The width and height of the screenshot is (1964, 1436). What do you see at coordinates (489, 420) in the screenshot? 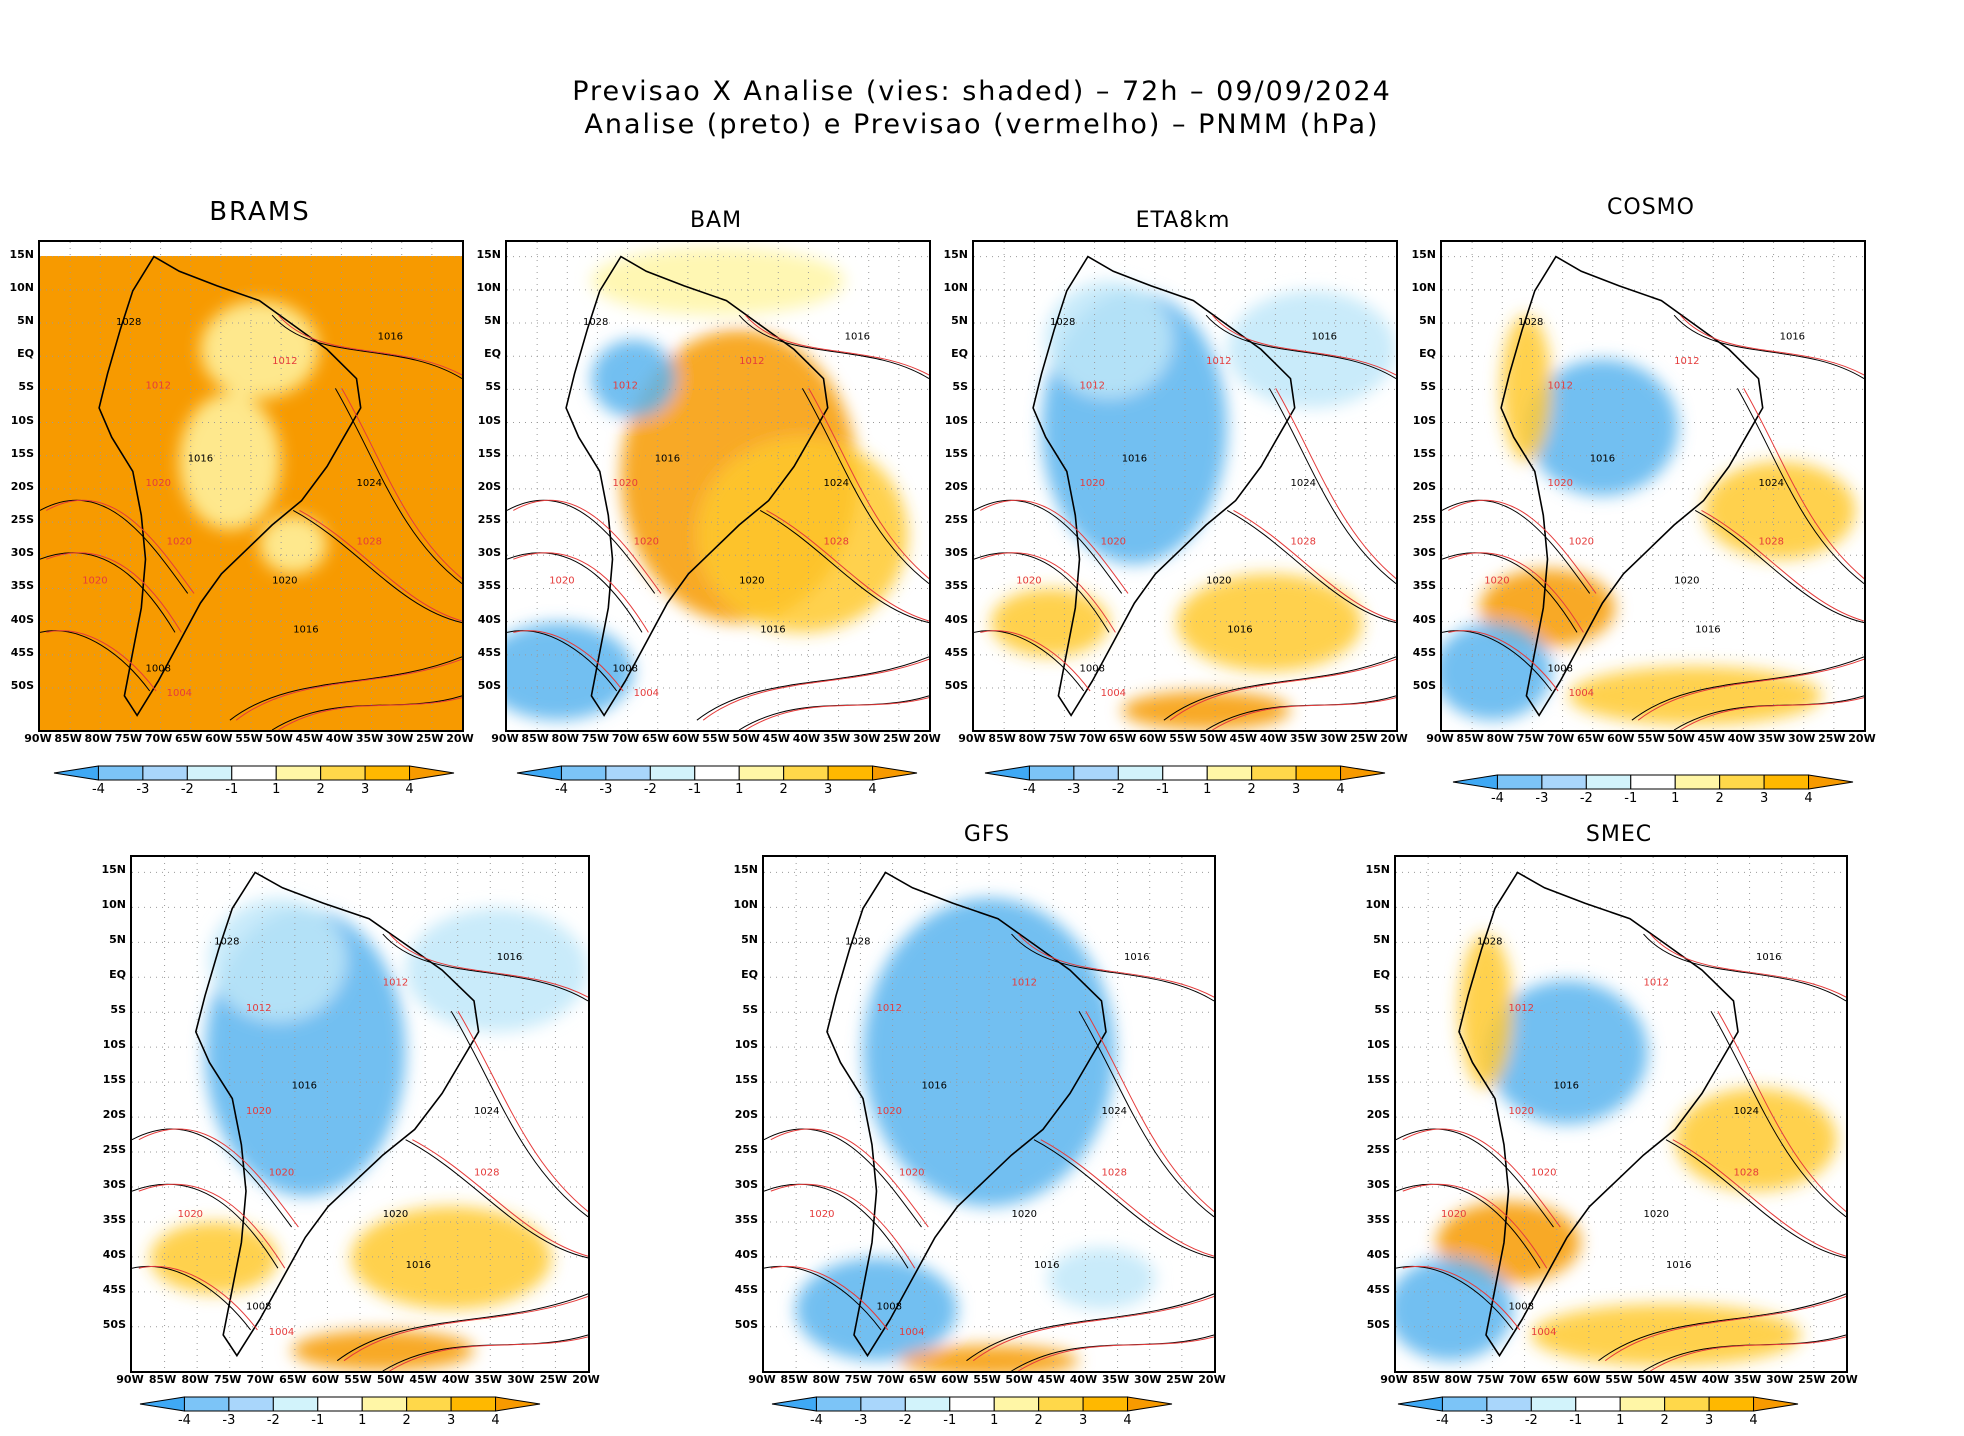
I see `lat-tick-label: 10S` at bounding box center [489, 420].